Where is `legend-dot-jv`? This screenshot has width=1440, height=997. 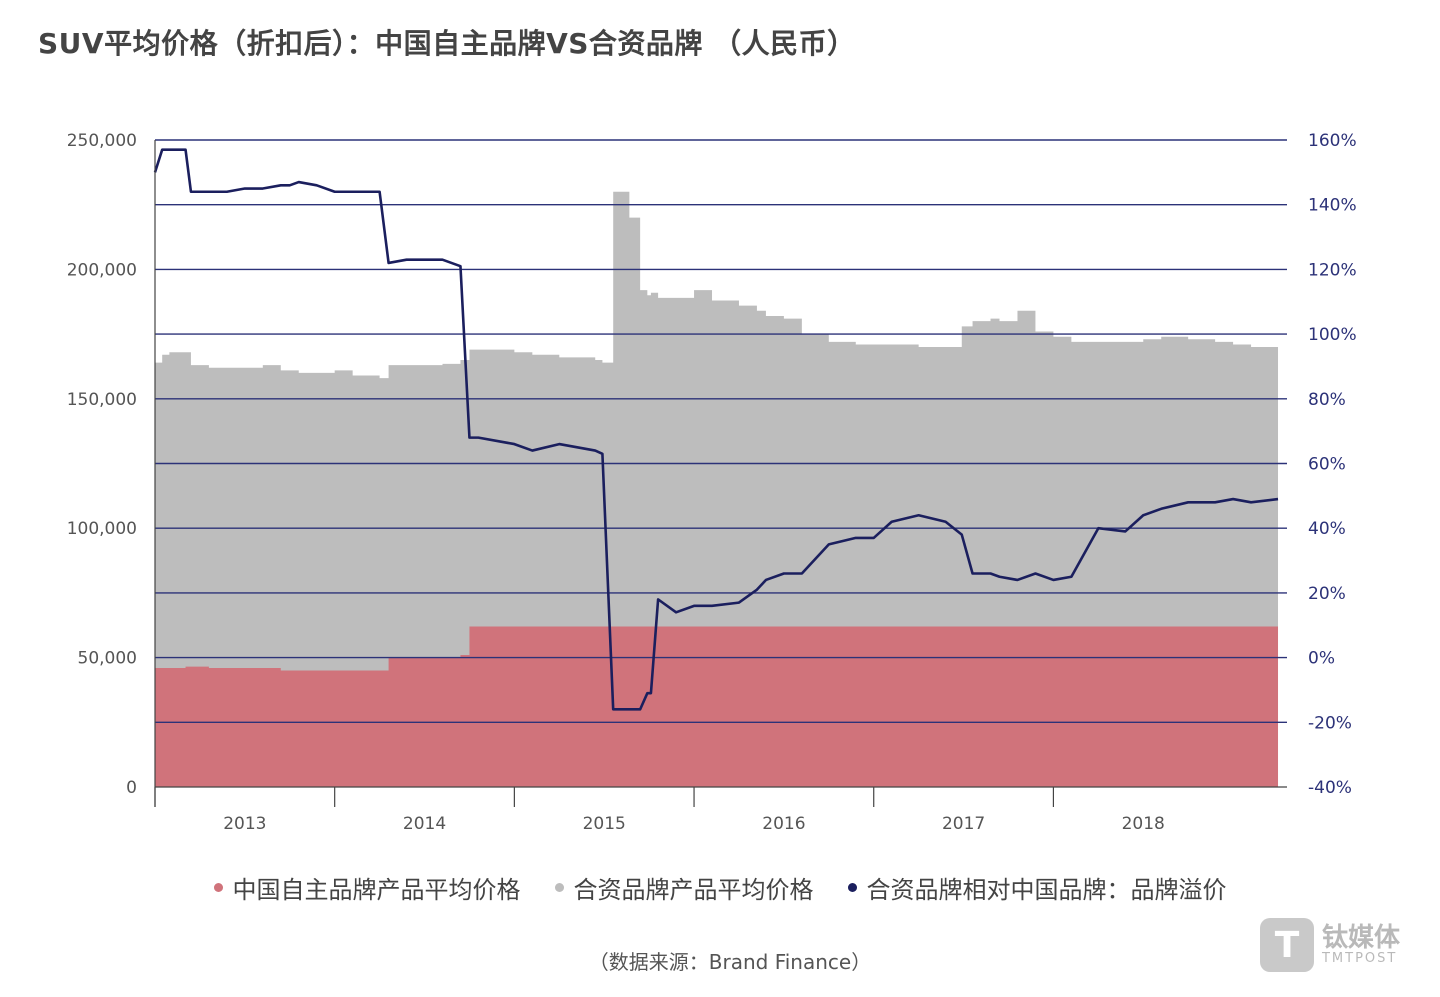
legend-dot-jv is located at coordinates (559, 887).